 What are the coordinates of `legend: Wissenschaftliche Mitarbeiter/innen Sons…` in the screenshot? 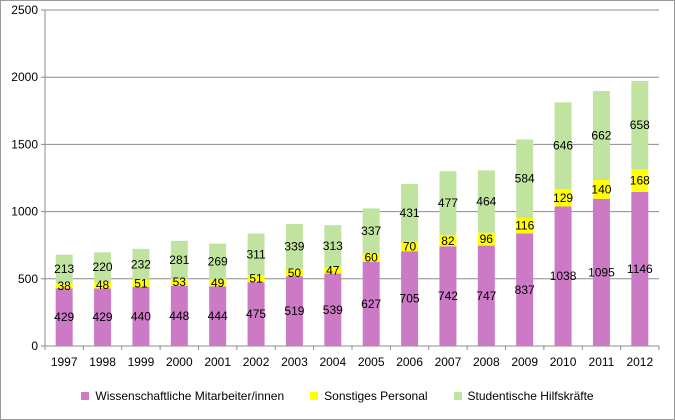 It's located at (337, 396).